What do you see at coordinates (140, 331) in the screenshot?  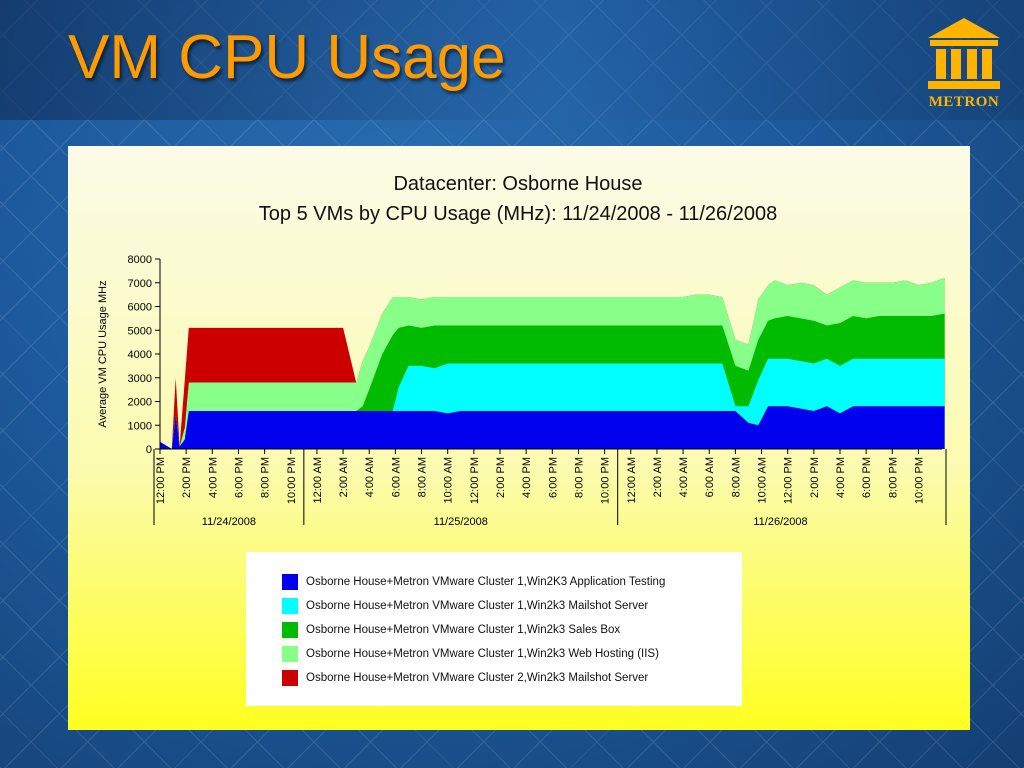 I see `y-tick-label: 5000` at bounding box center [140, 331].